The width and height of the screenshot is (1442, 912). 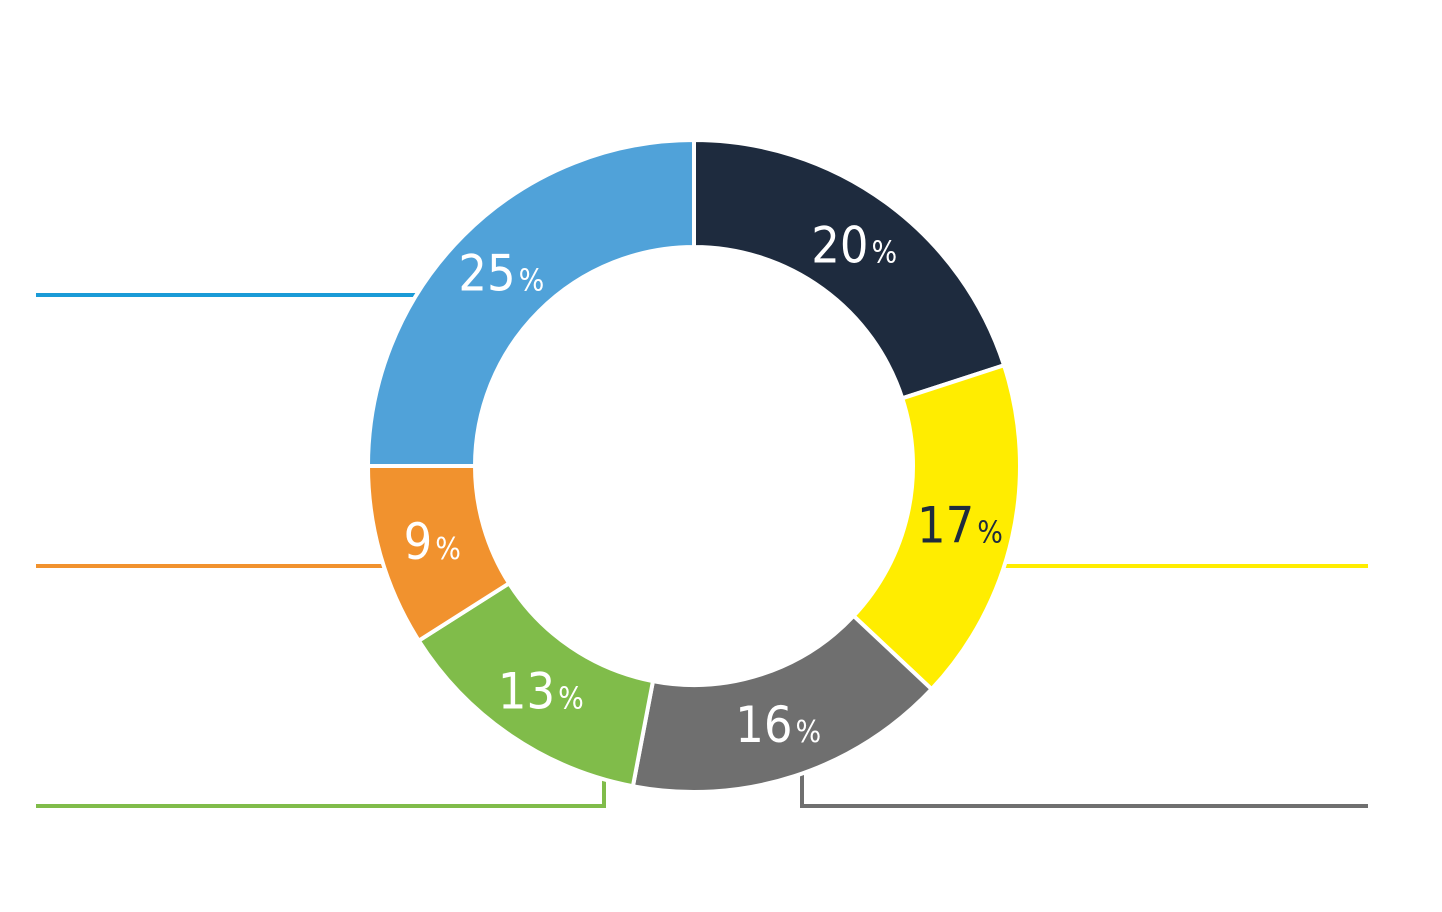 What do you see at coordinates (960, 525) in the screenshot?
I see `slice-label-17: 17%` at bounding box center [960, 525].